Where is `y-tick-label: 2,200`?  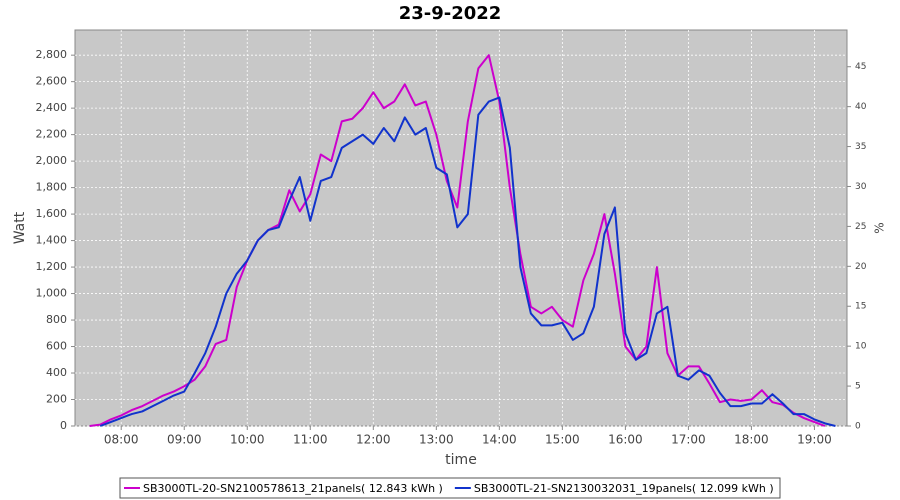 y-tick-label: 2,200 is located at coordinates (52, 134).